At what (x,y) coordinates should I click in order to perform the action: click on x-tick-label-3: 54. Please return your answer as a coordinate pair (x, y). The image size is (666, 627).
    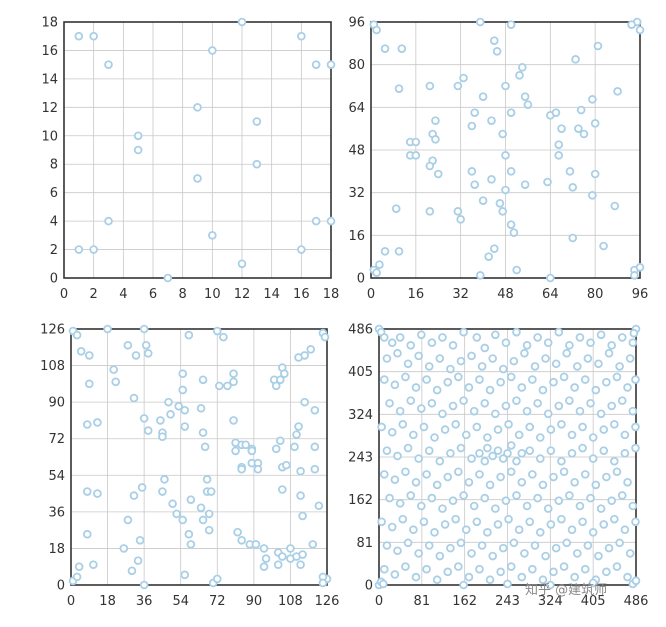
    Looking at the image, I should click on (180, 601).